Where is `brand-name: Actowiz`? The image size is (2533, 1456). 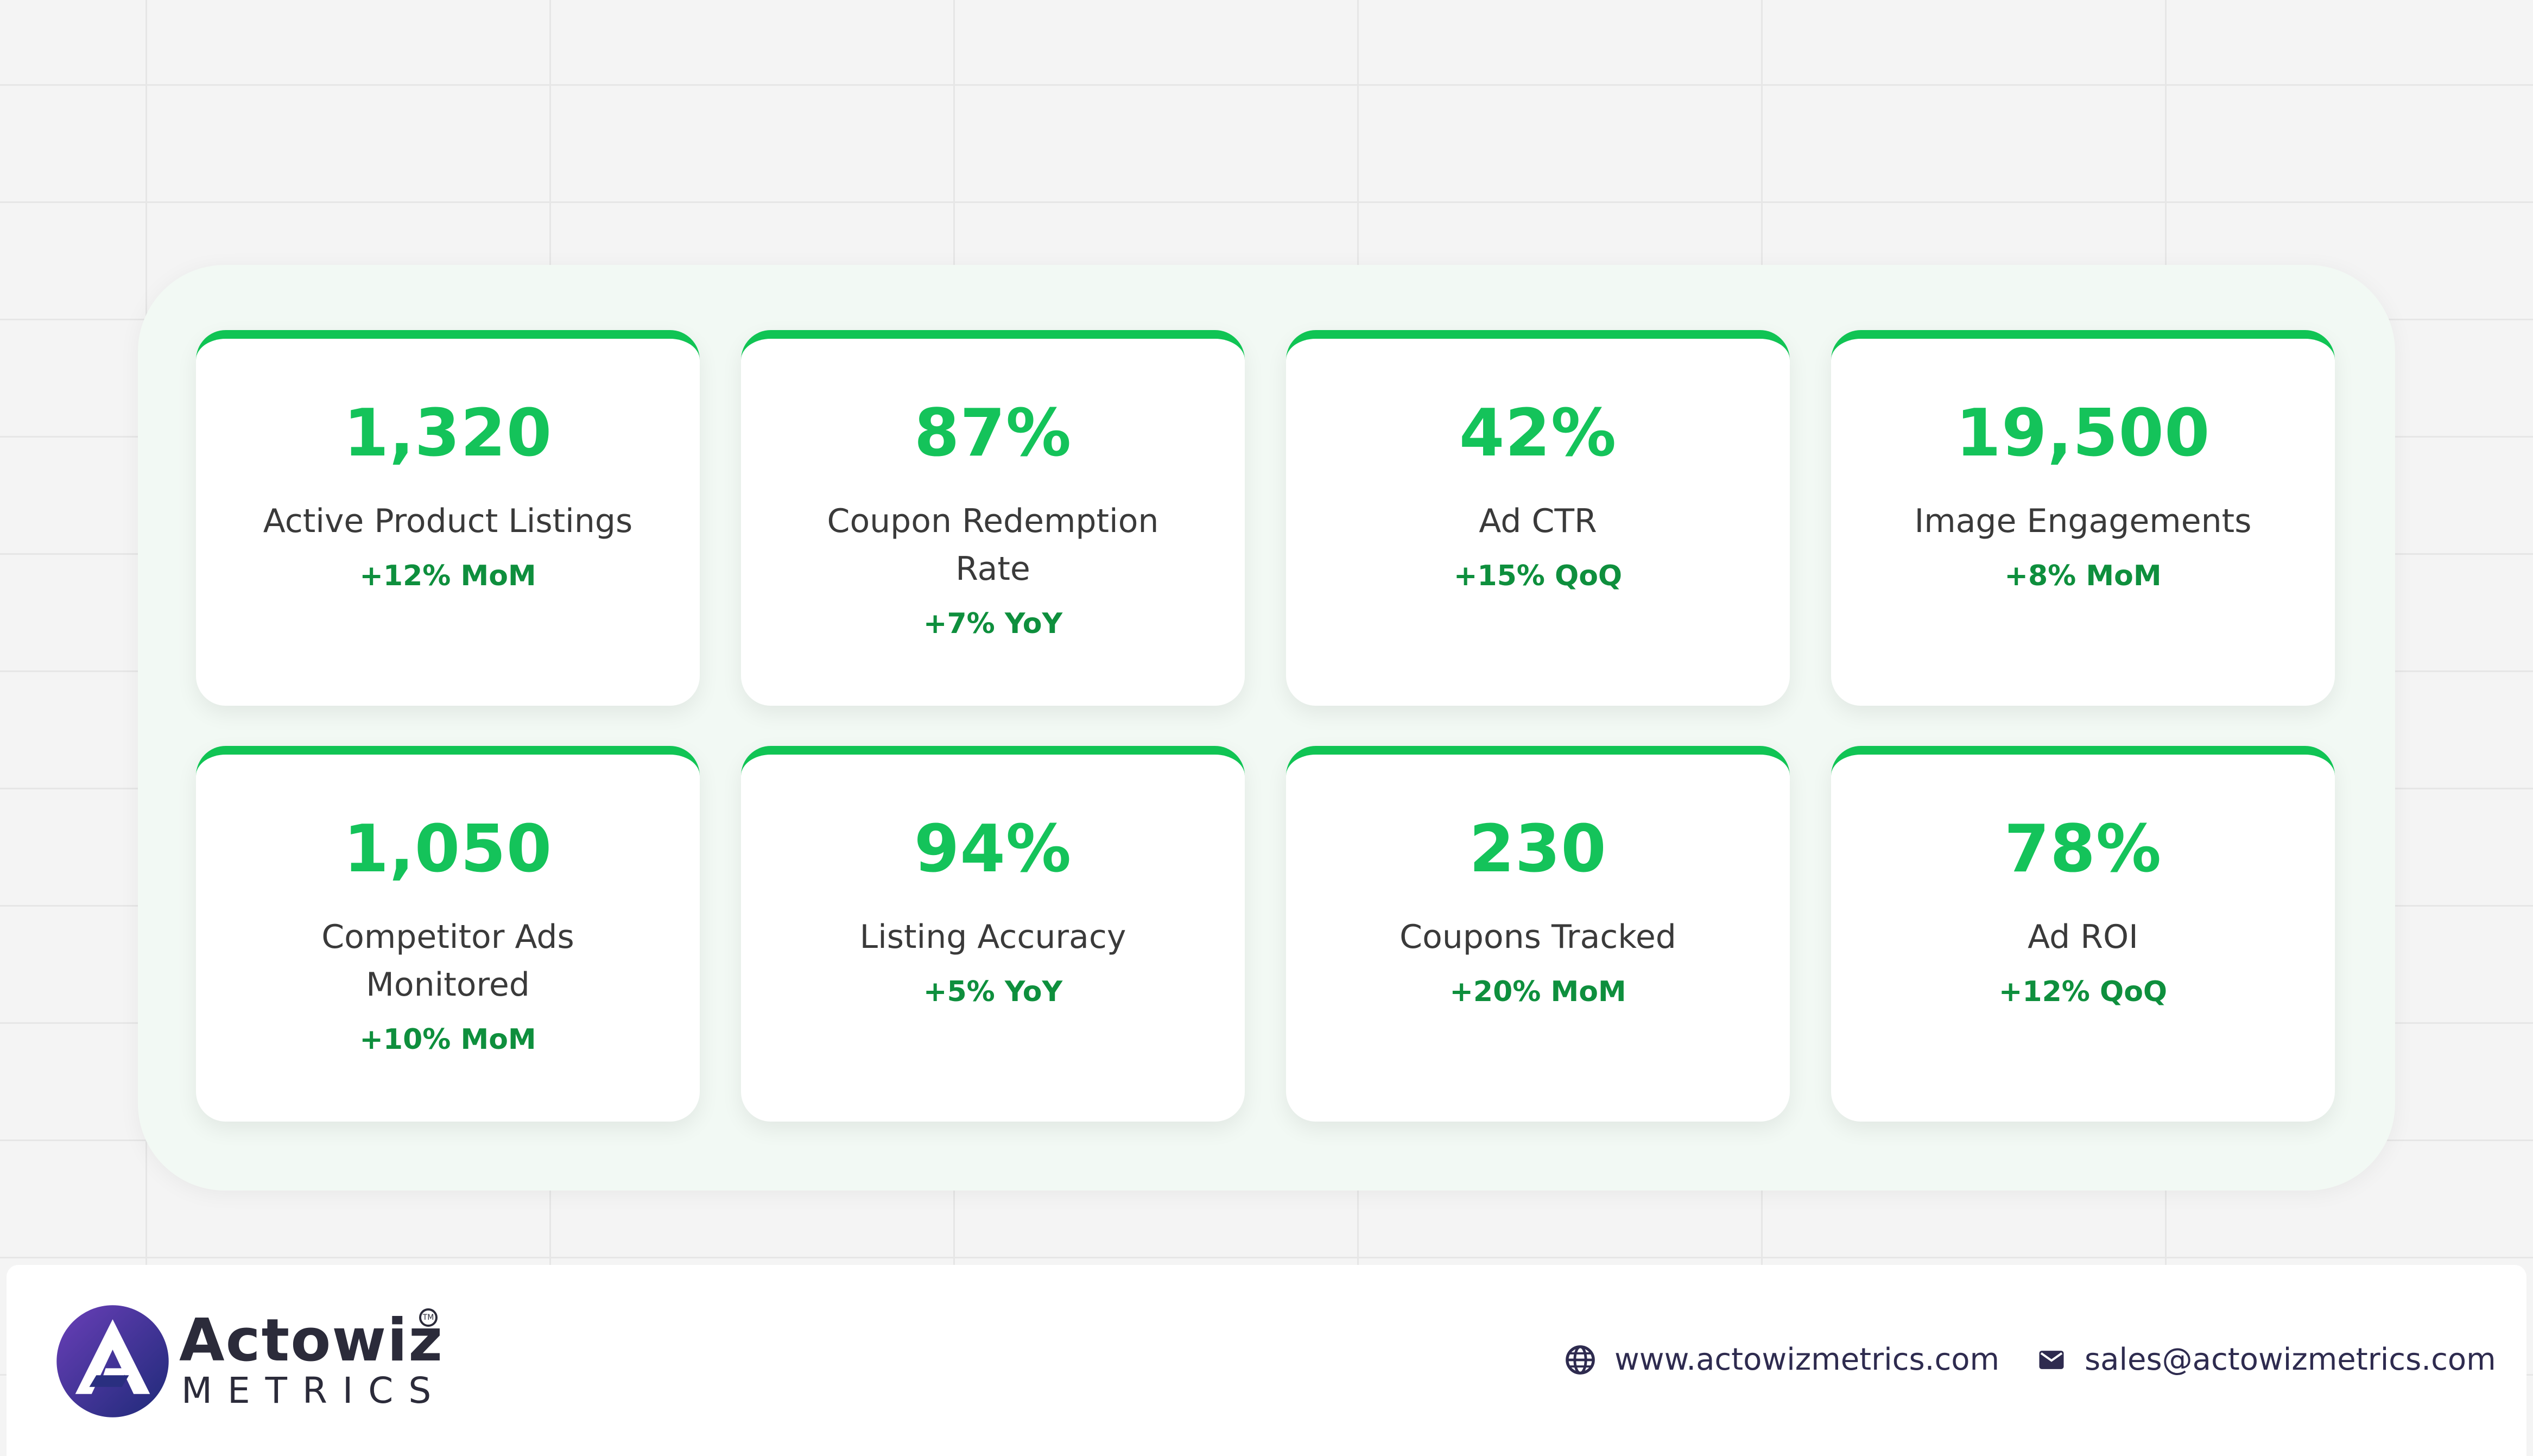
brand-name: Actowiz is located at coordinates (311, 1341).